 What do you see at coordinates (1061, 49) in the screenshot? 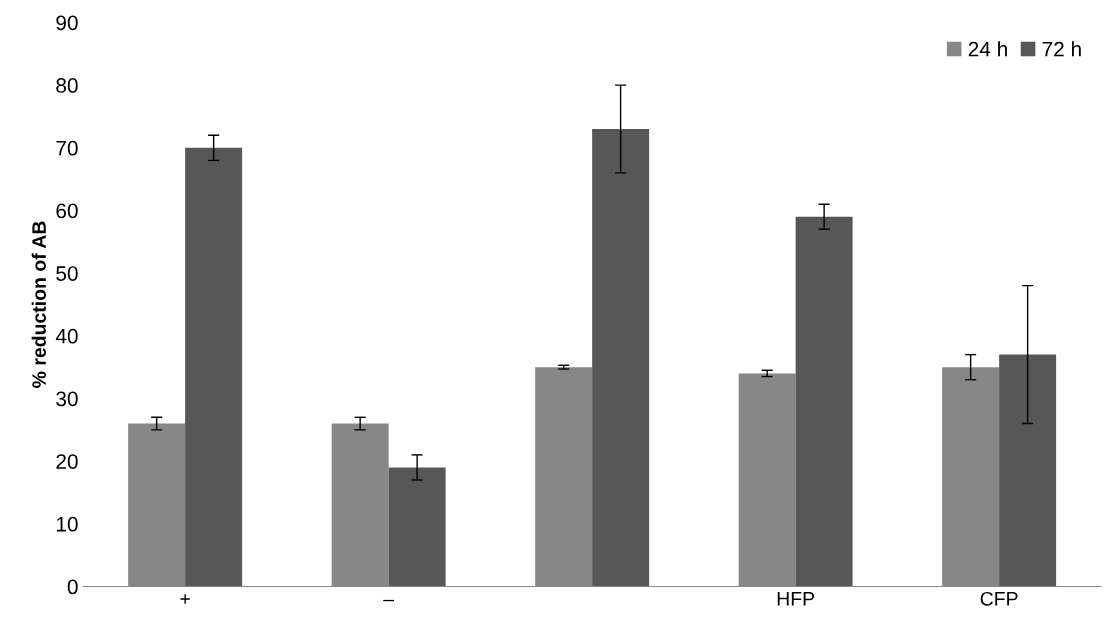
I see `legend-label: 72 h` at bounding box center [1061, 49].